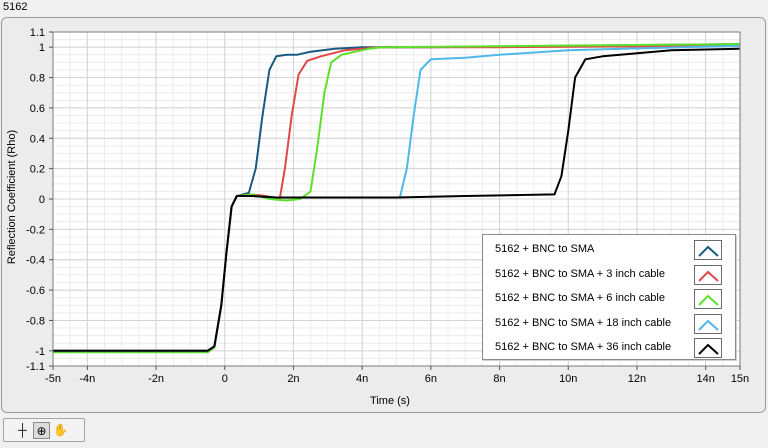  Describe the element at coordinates (60, 430) in the screenshot. I see `pan-hand-icon: ✋` at that location.